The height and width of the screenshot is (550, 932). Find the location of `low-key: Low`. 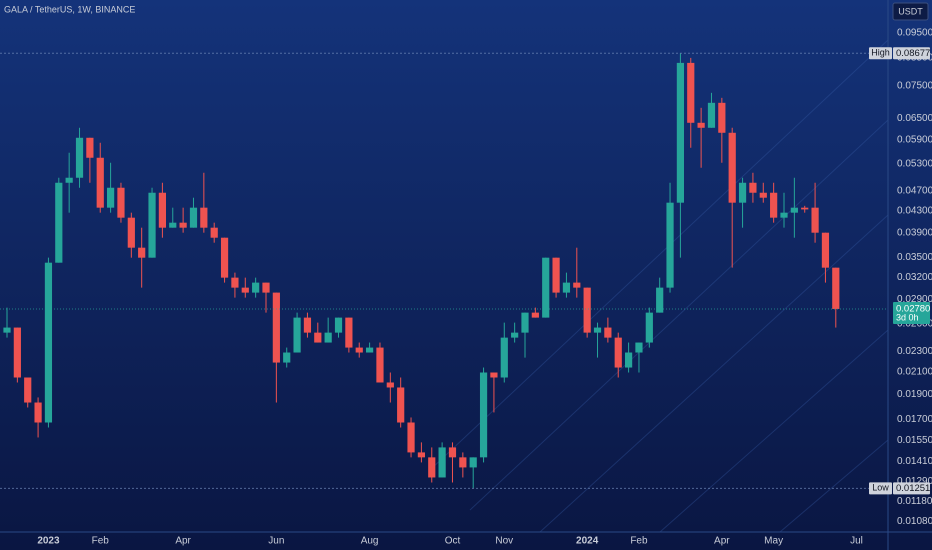

low-key: Low is located at coordinates (880, 488).